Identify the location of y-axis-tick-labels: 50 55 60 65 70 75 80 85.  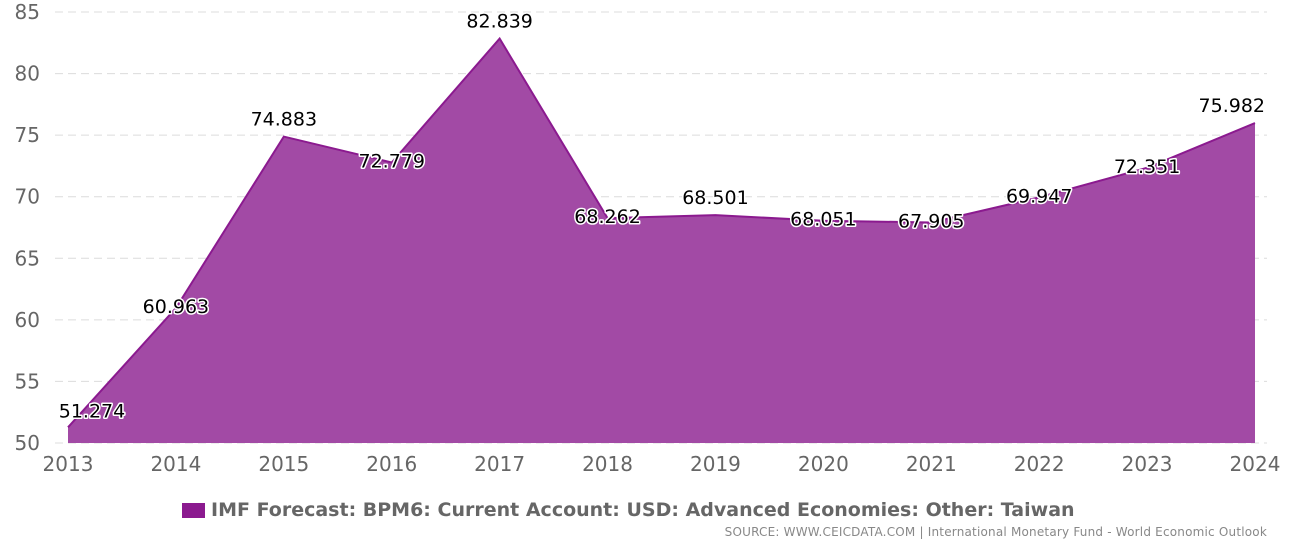
(27, 227).